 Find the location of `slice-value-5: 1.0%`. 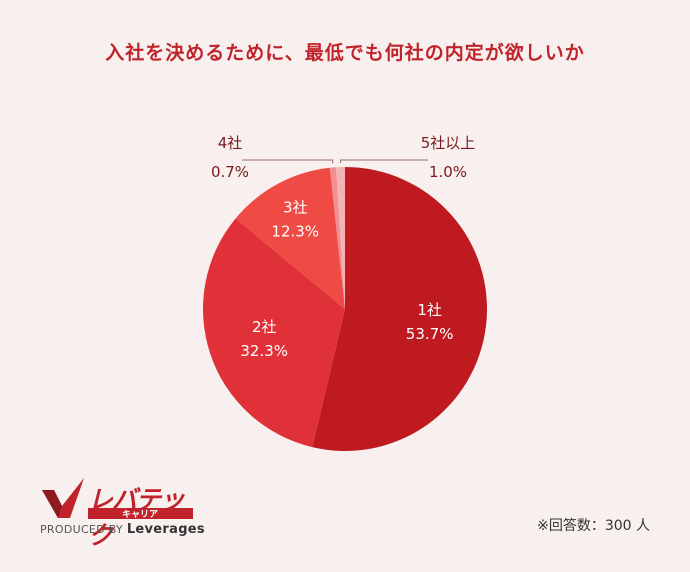

slice-value-5: 1.0% is located at coordinates (448, 172).